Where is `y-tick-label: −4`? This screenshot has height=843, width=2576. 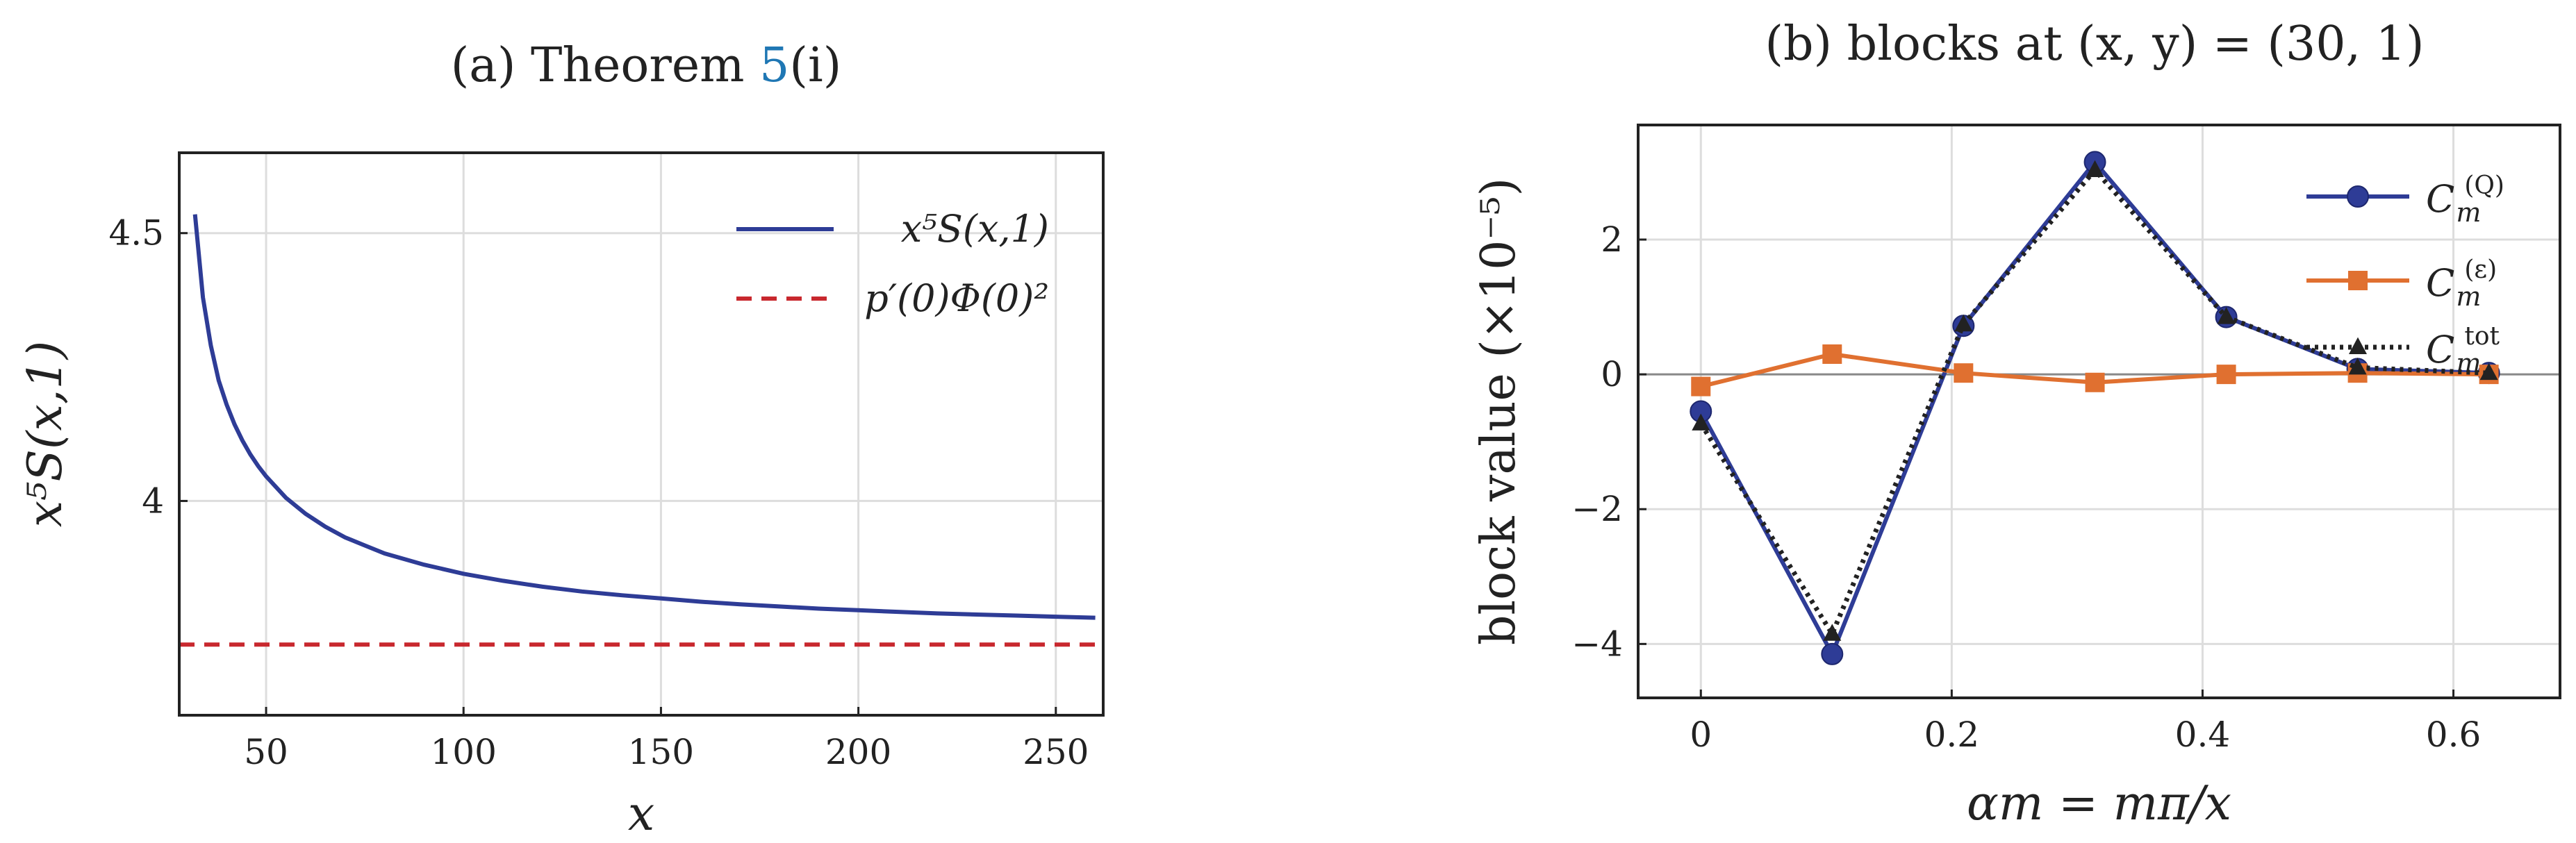
y-tick-label: −4 is located at coordinates (1597, 644).